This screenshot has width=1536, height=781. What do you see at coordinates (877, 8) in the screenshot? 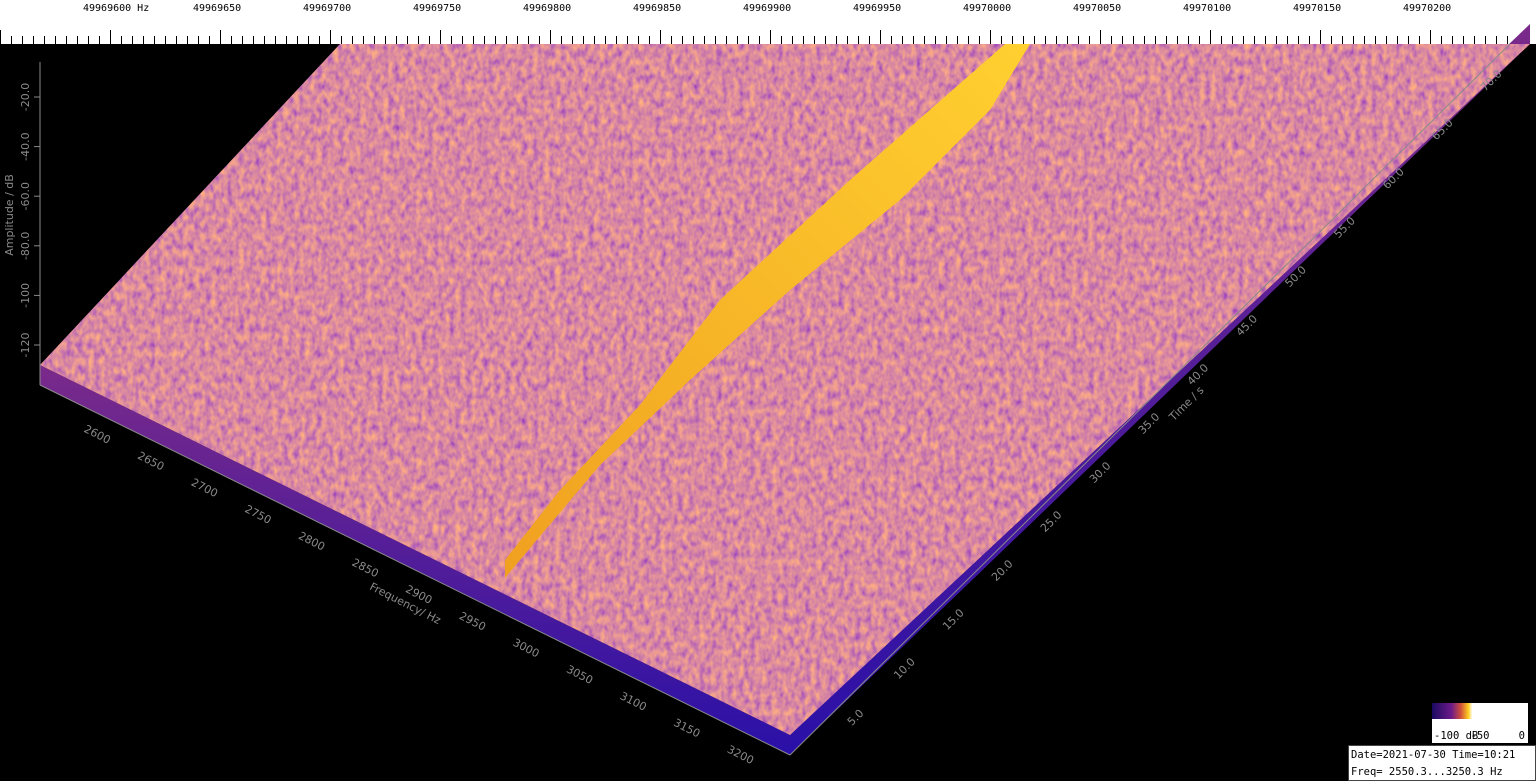
I see `ruler-label: 49969950` at bounding box center [877, 8].